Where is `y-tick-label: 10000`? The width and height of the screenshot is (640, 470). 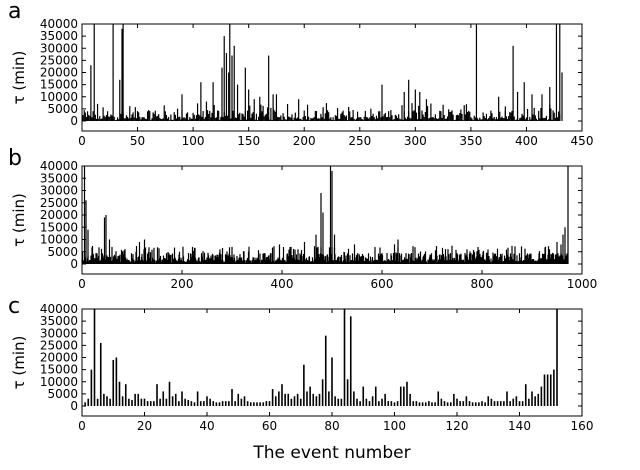
y-tick-label: 10000 is located at coordinates (59, 240).